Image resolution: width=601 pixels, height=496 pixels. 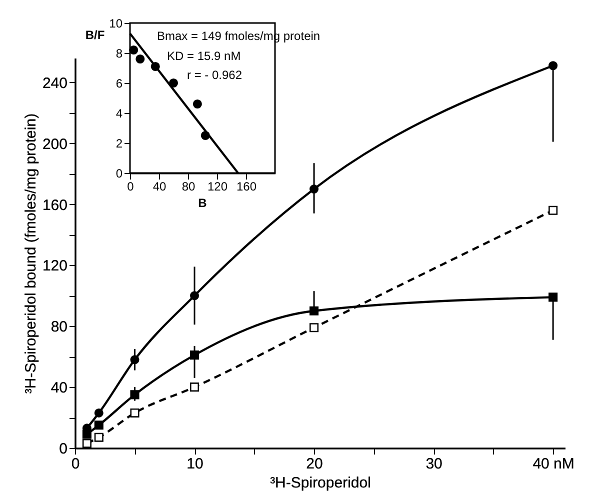 I want to click on x-tick-label: 20, so click(x=314, y=464).